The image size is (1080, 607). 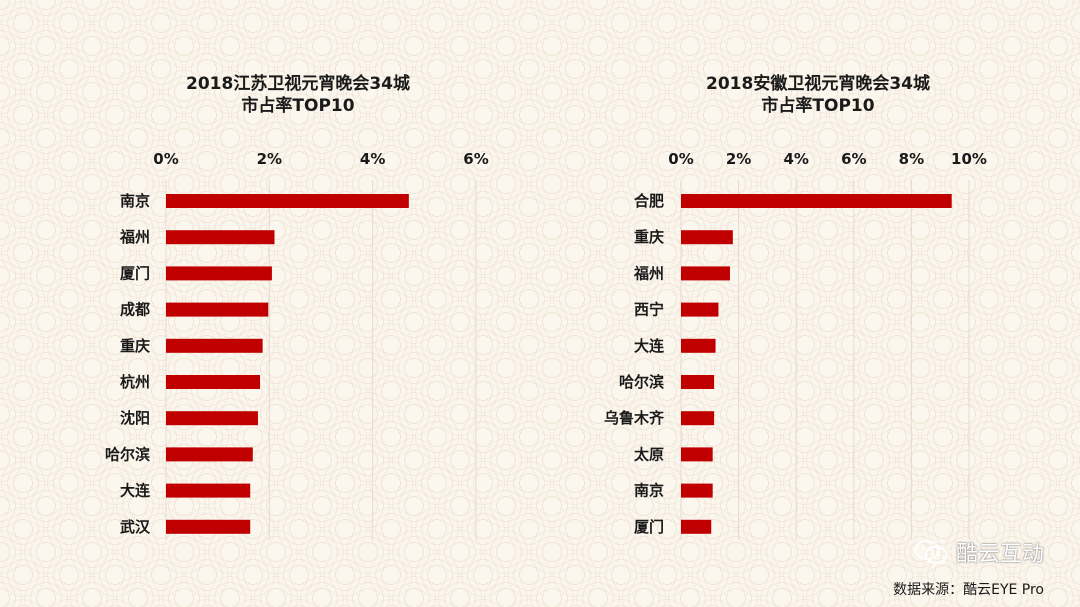 What do you see at coordinates (818, 83) in the screenshot?
I see `chart-title-line-1: 2018安徽卫视元宵晚会34城` at bounding box center [818, 83].